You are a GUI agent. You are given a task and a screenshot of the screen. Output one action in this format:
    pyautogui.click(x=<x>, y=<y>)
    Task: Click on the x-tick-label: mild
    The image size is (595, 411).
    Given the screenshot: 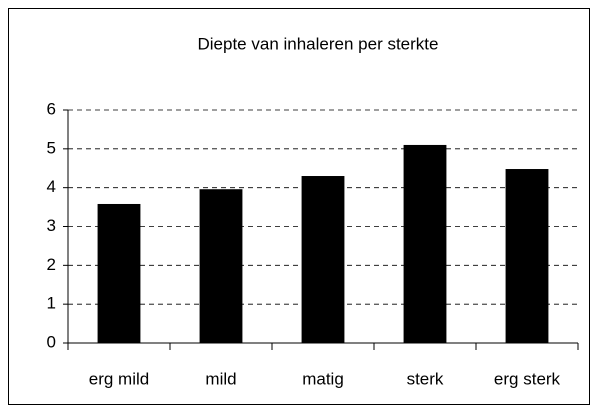 What is the action you would take?
    pyautogui.click(x=220, y=378)
    